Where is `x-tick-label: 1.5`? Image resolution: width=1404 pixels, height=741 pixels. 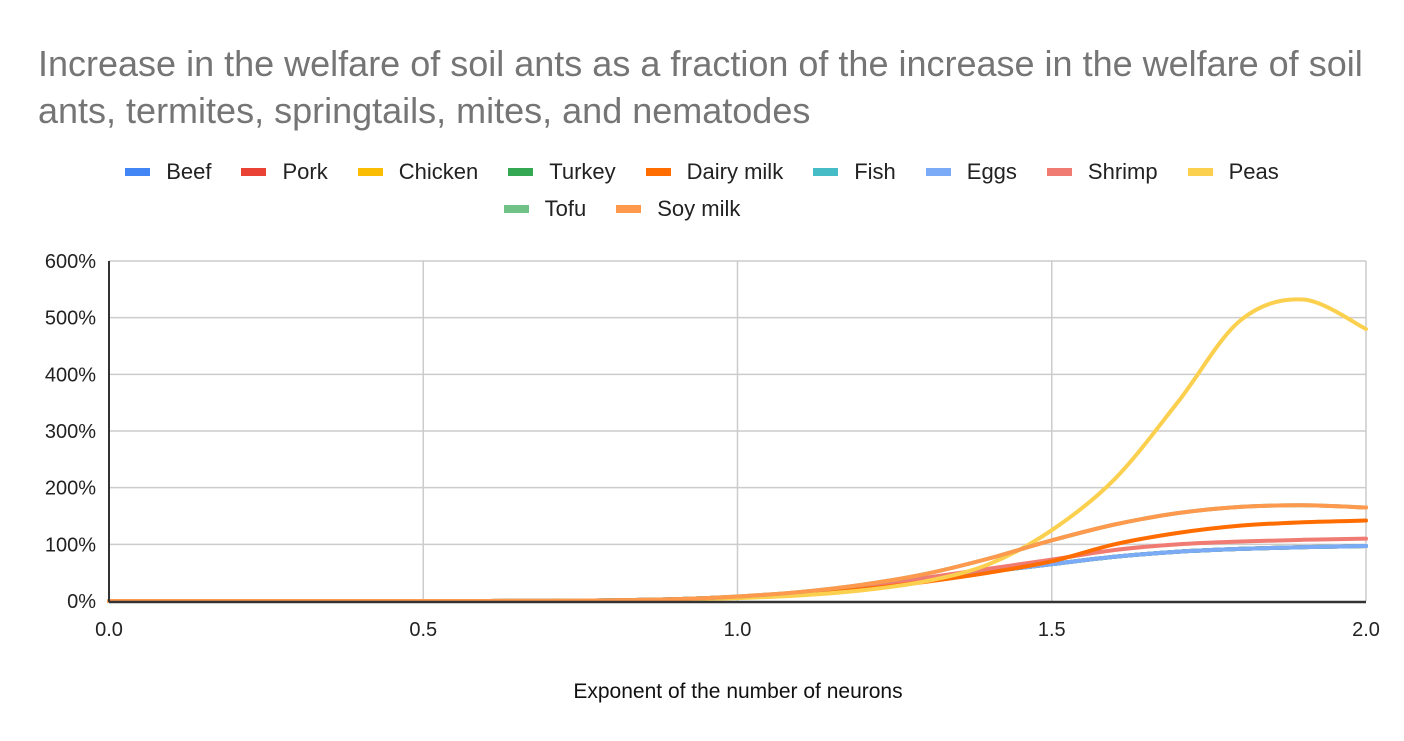
x-tick-label: 1.5 is located at coordinates (1052, 630).